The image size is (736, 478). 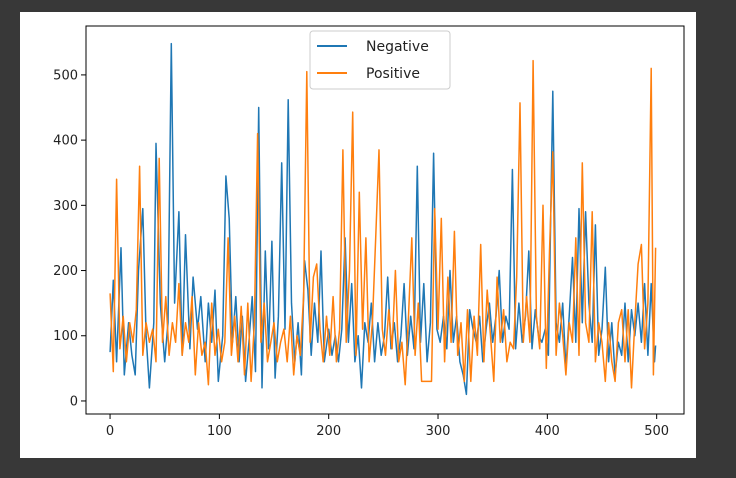 I want to click on y-tick-label: 0, so click(x=74, y=401).